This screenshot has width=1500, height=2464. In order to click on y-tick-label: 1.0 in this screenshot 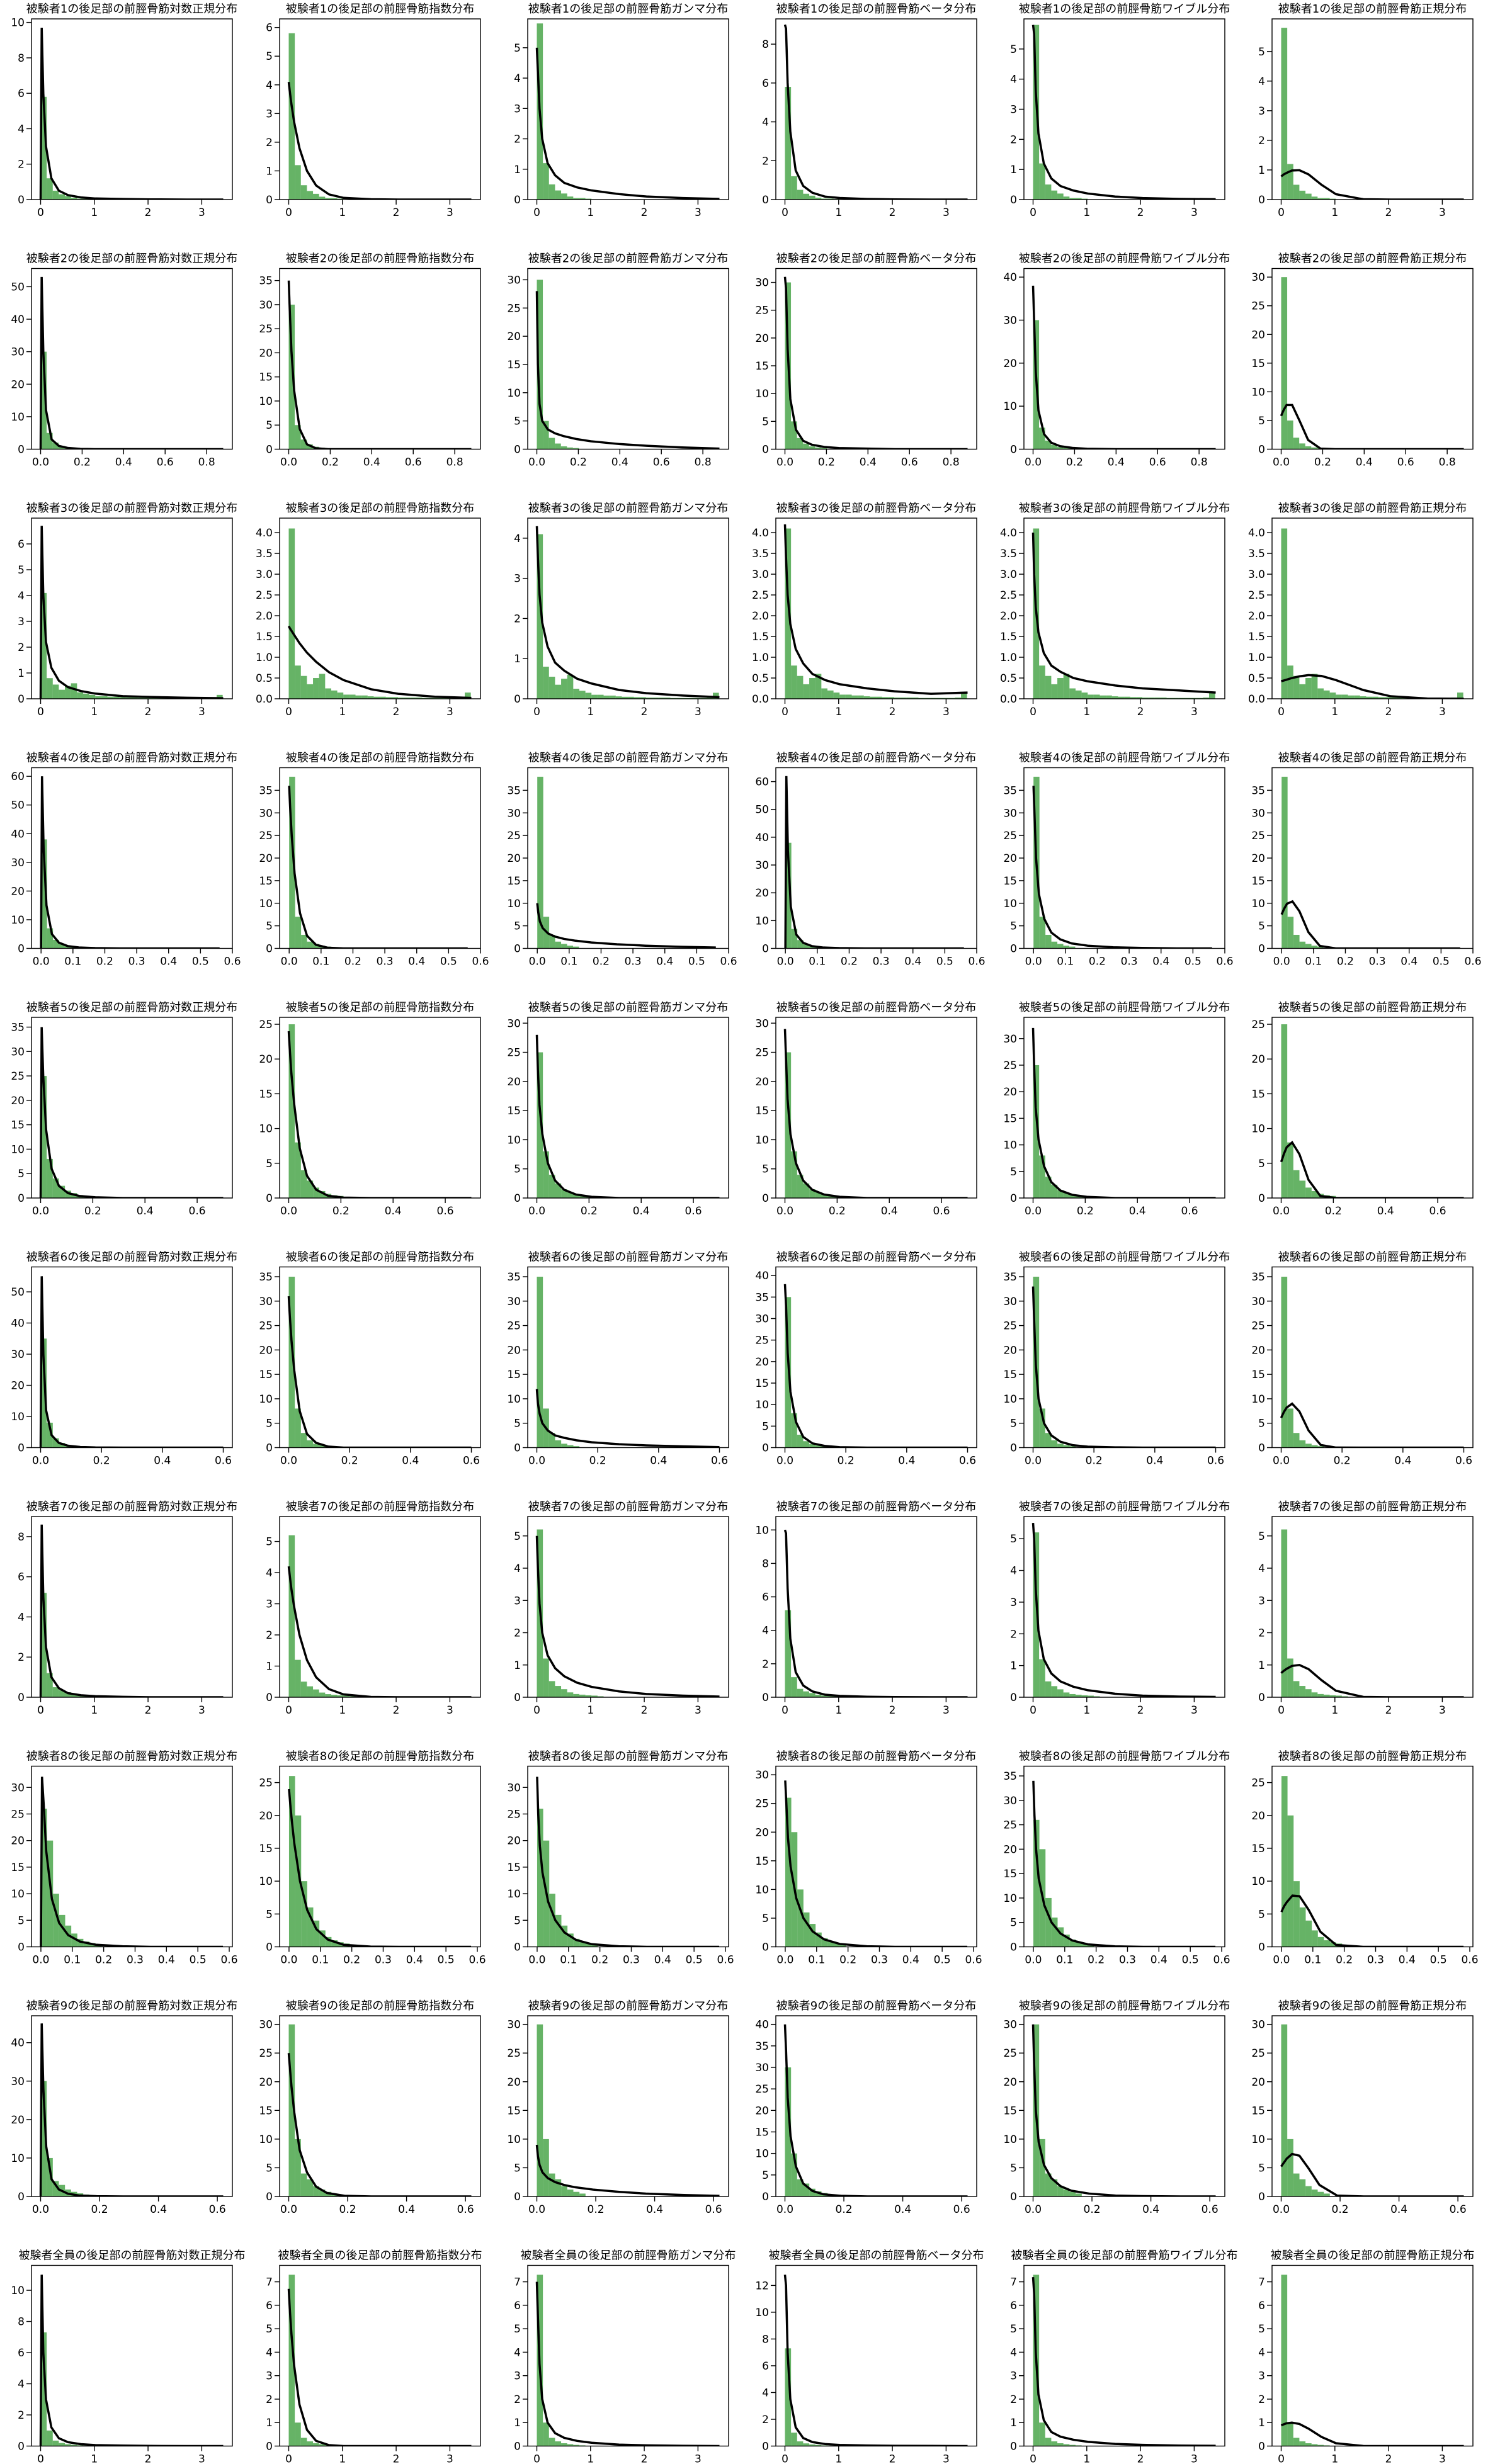, I will do `click(1256, 658)`.